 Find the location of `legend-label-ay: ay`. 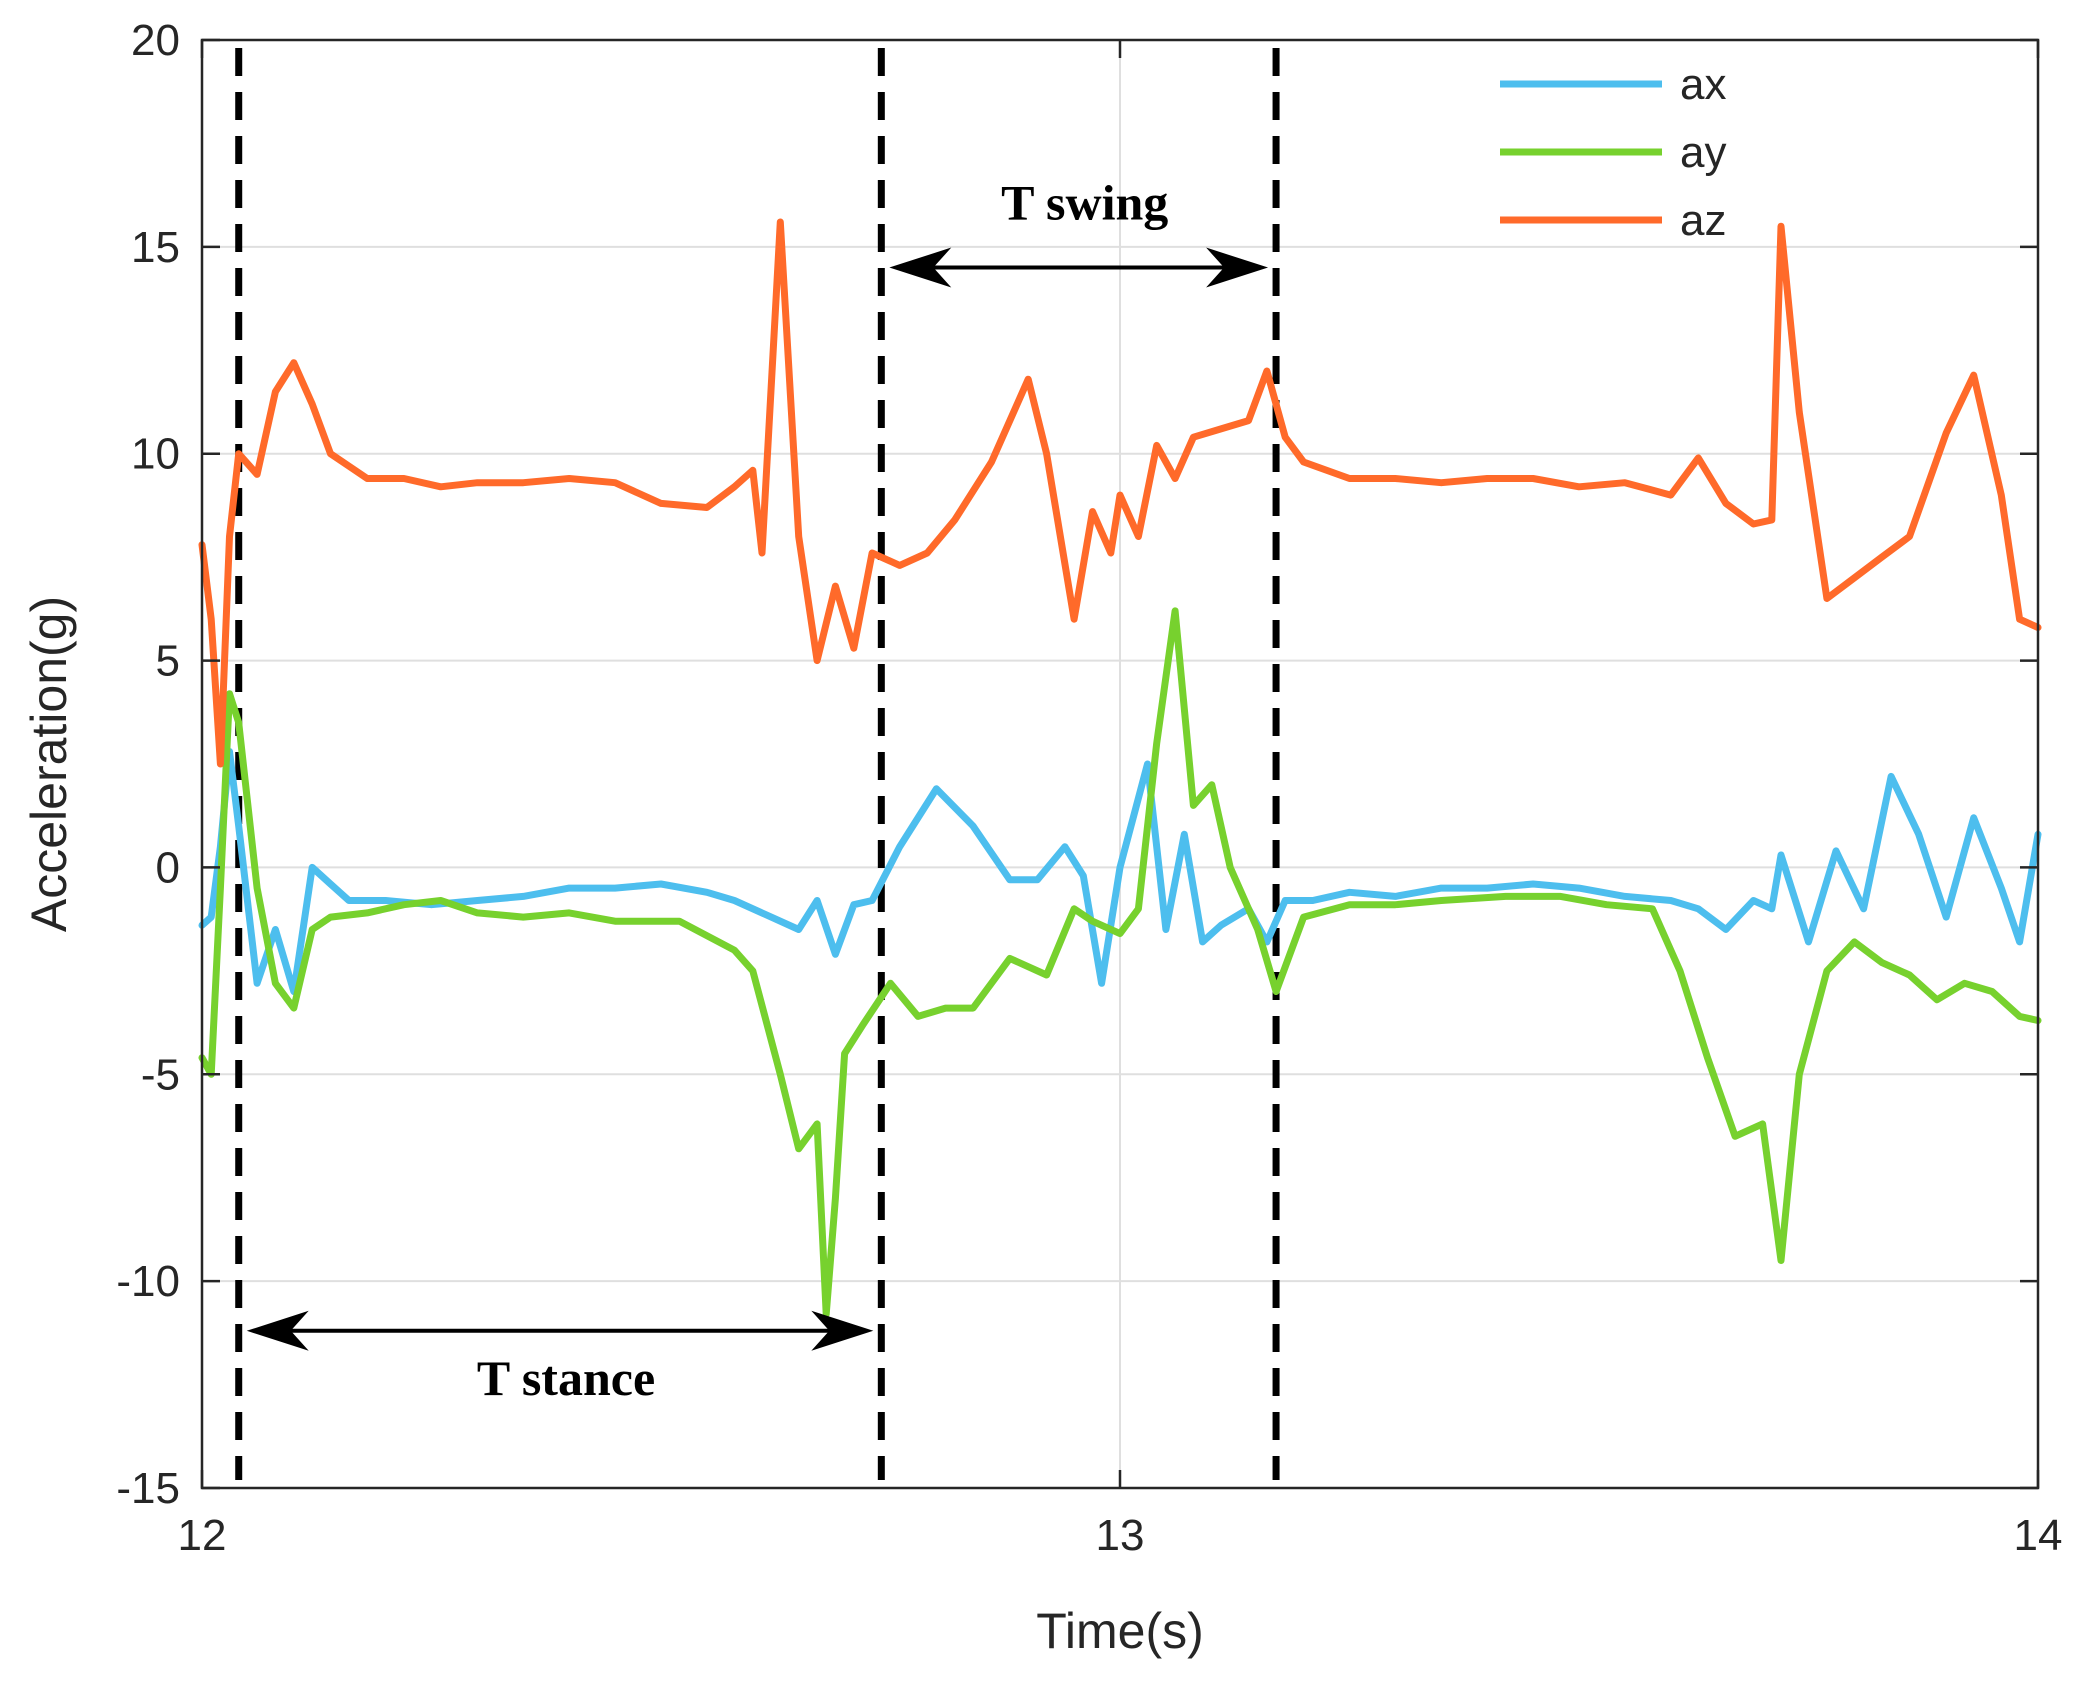

legend-label-ay: ay is located at coordinates (1703, 152).